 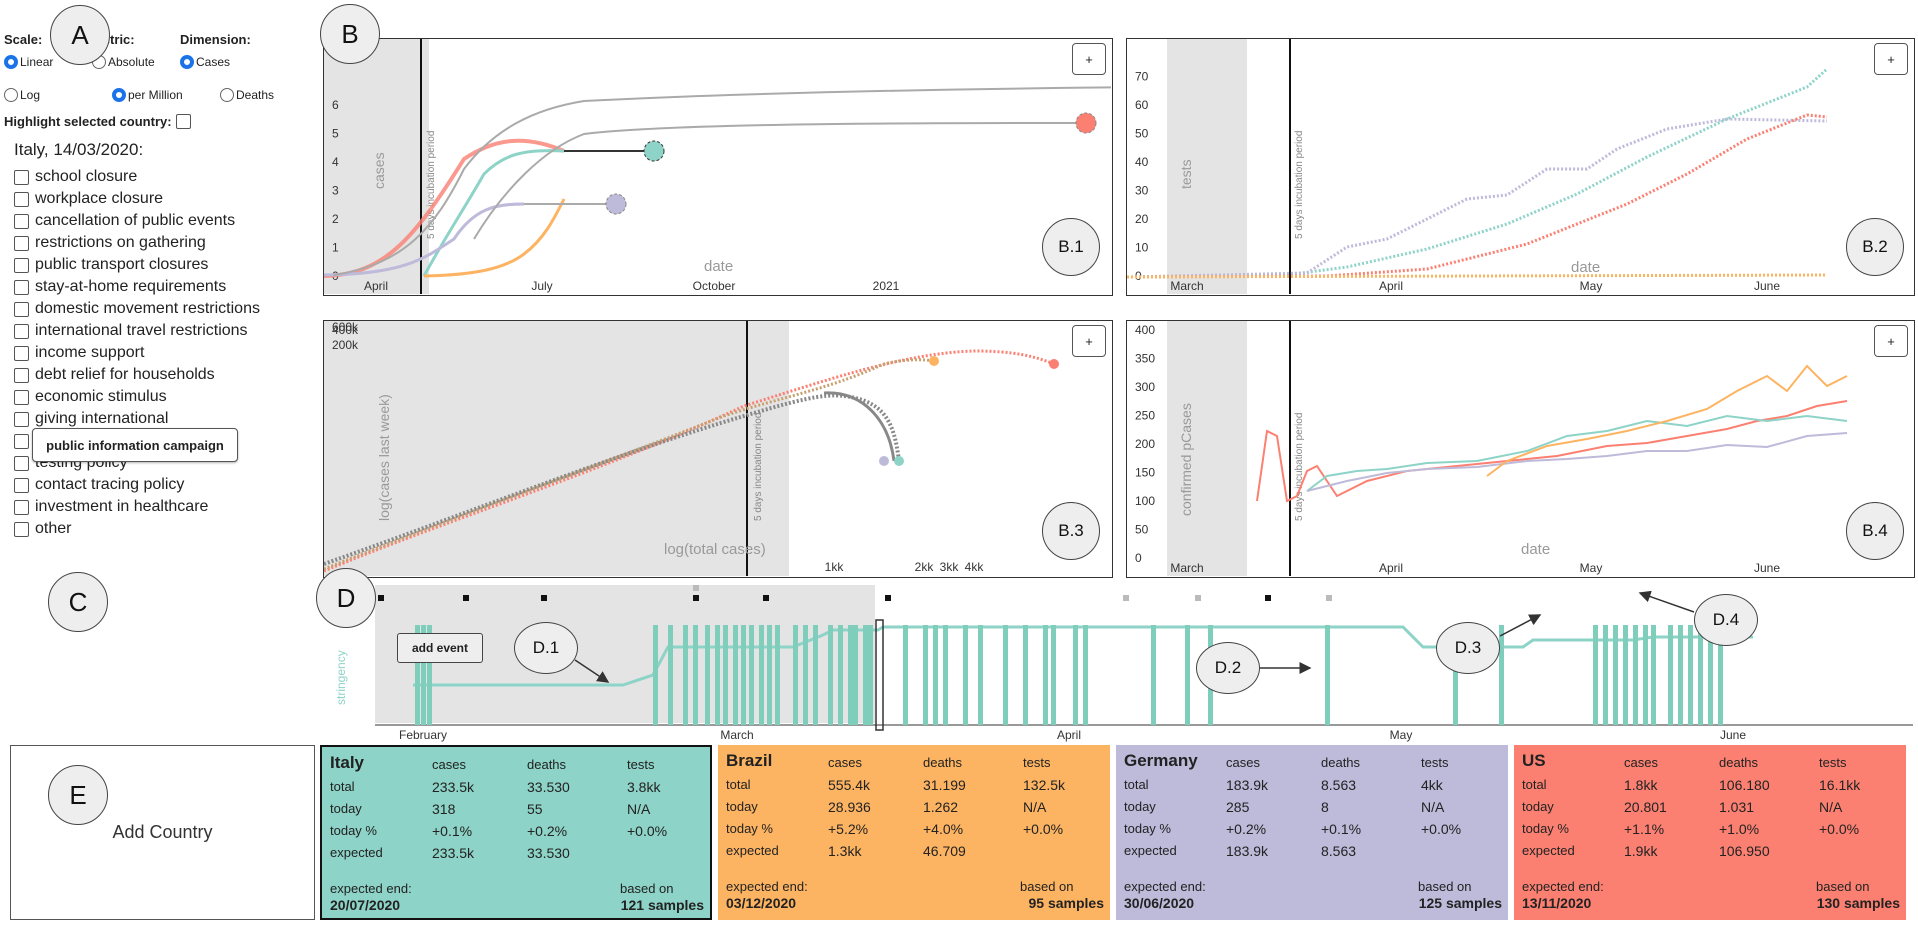 I want to click on measure-item: public transport closures, so click(x=111, y=265).